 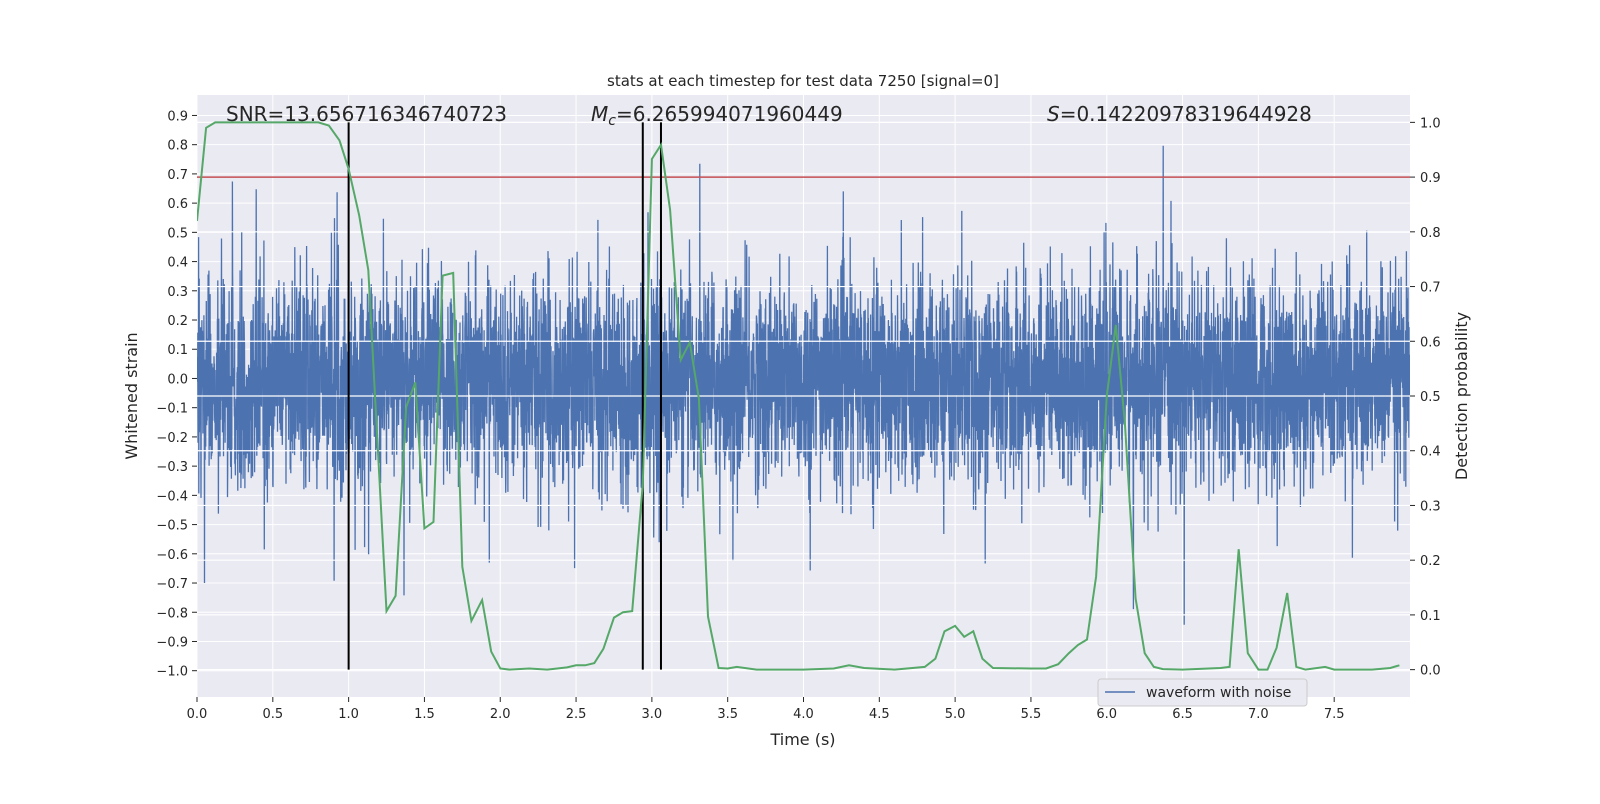 I want to click on x-tick-label: 7.0, so click(x=1258, y=714).